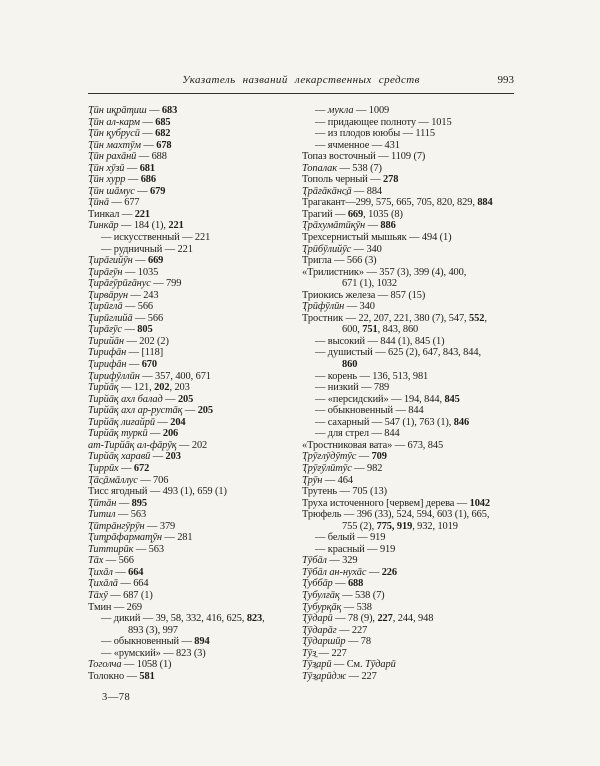 The width and height of the screenshot is (600, 766). What do you see at coordinates (407, 596) in the screenshot?
I see `index-entry: Ҭубулғāқ — 538 (7)` at bounding box center [407, 596].